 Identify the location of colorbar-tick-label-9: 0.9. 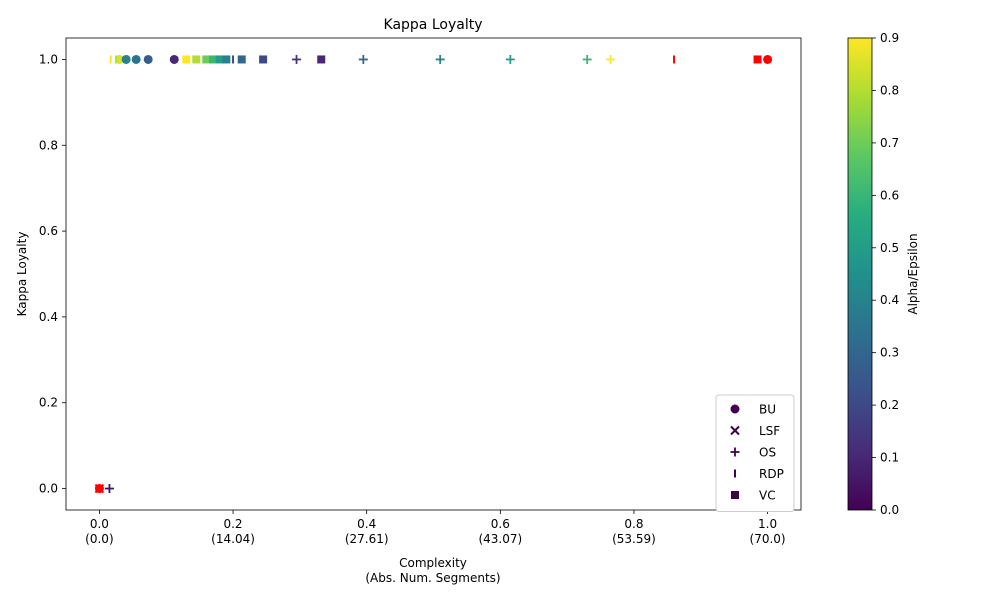
(889, 38).